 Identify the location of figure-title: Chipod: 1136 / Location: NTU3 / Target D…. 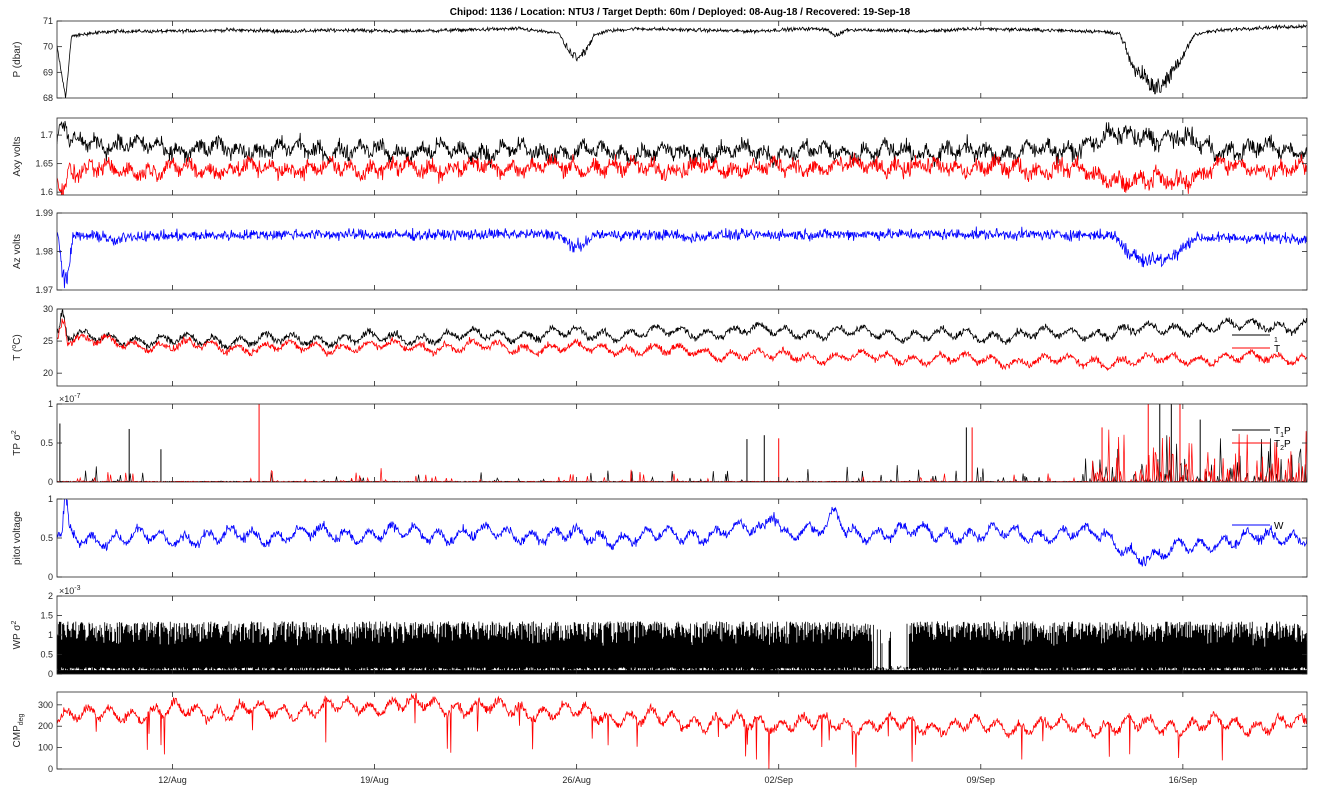
(680, 12).